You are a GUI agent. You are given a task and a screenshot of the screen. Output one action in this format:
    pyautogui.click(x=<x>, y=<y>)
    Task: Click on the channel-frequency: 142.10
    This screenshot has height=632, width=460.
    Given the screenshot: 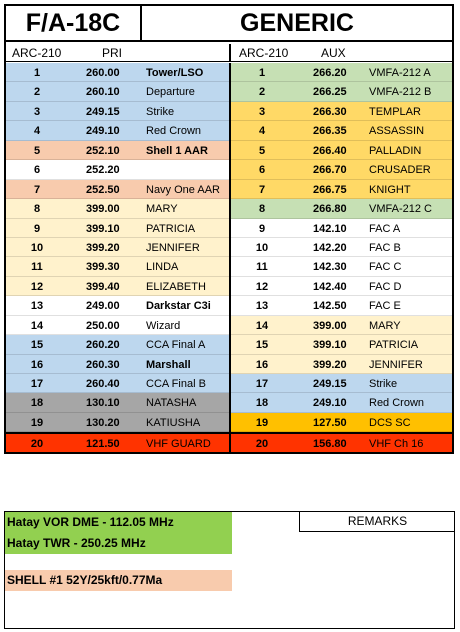 What is the action you would take?
    pyautogui.click(x=330, y=228)
    